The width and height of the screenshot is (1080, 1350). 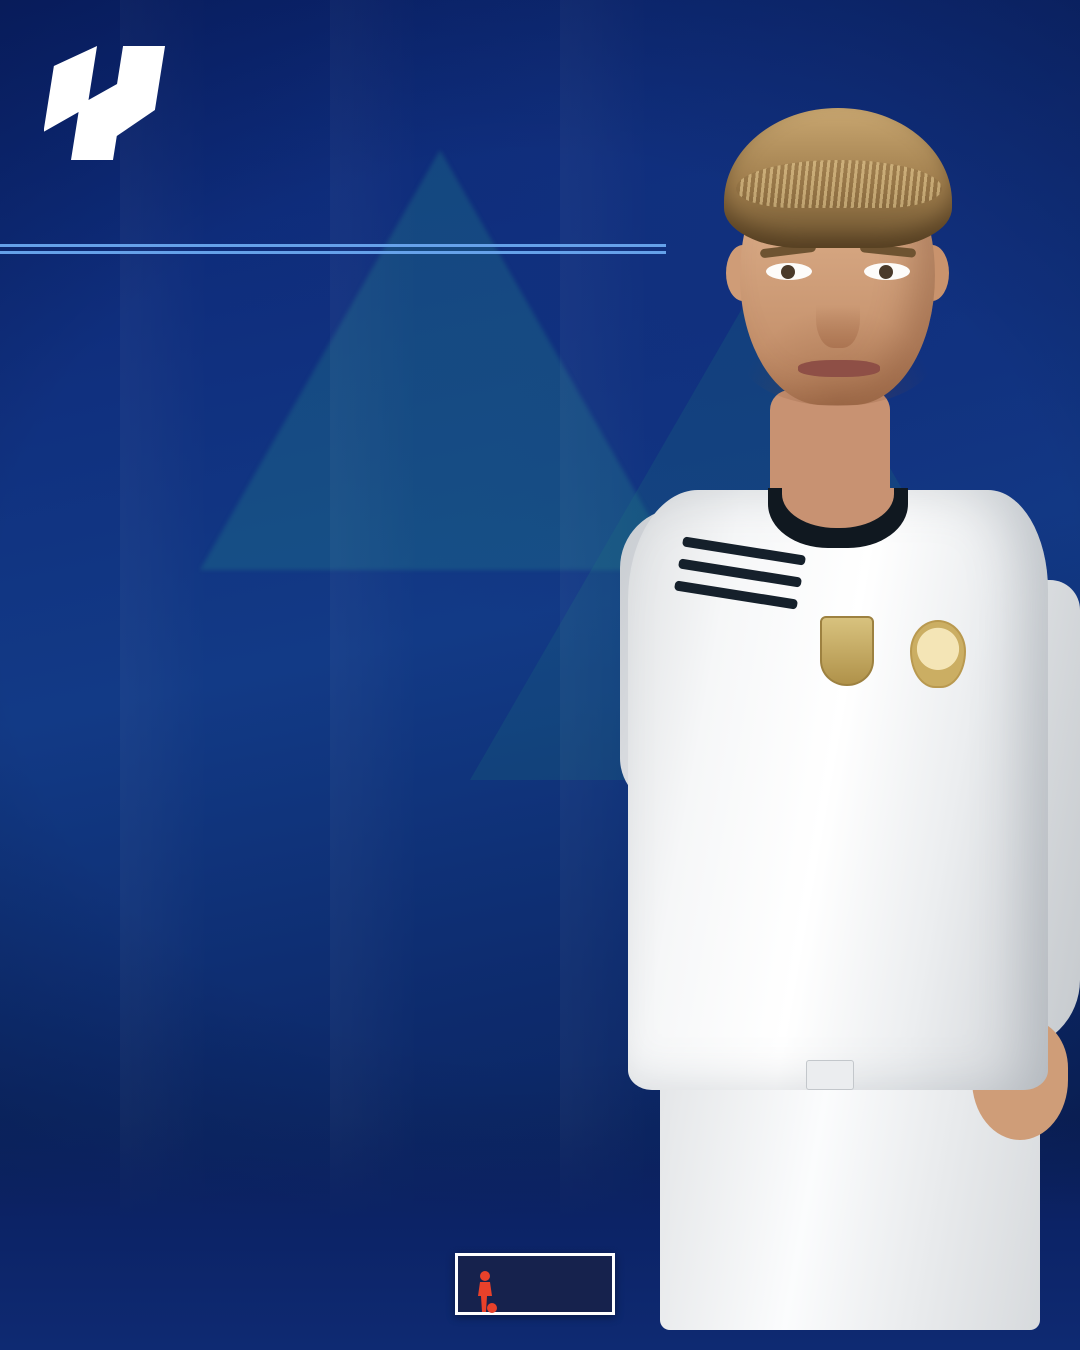 I want to click on player-shorts, so click(x=850, y=1200).